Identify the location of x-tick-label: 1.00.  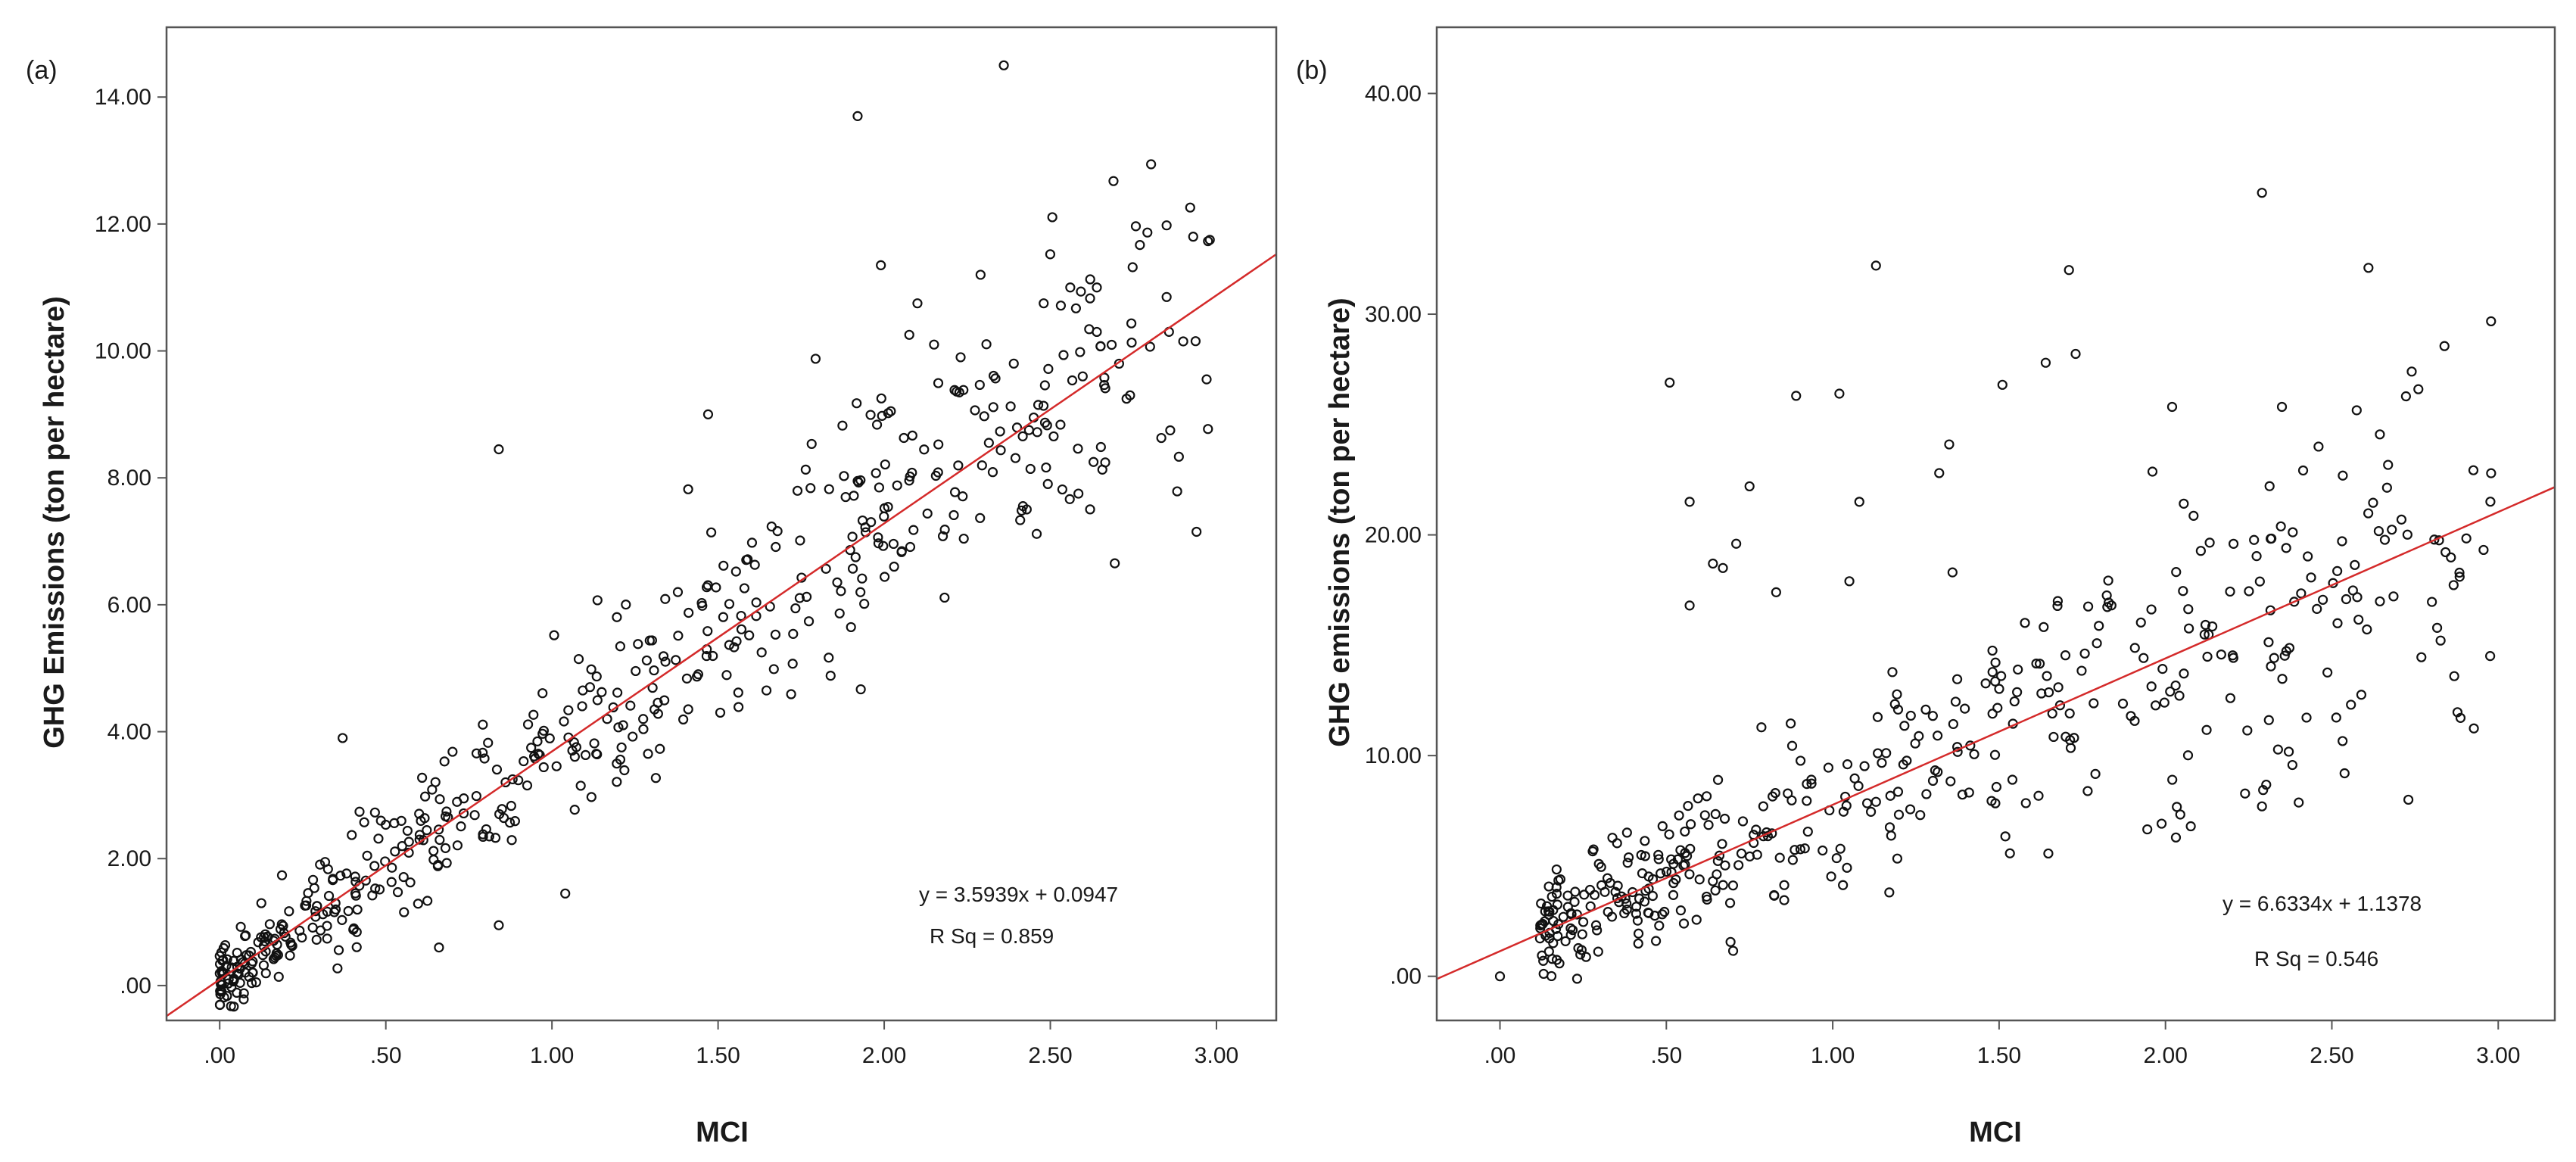
(1833, 1055).